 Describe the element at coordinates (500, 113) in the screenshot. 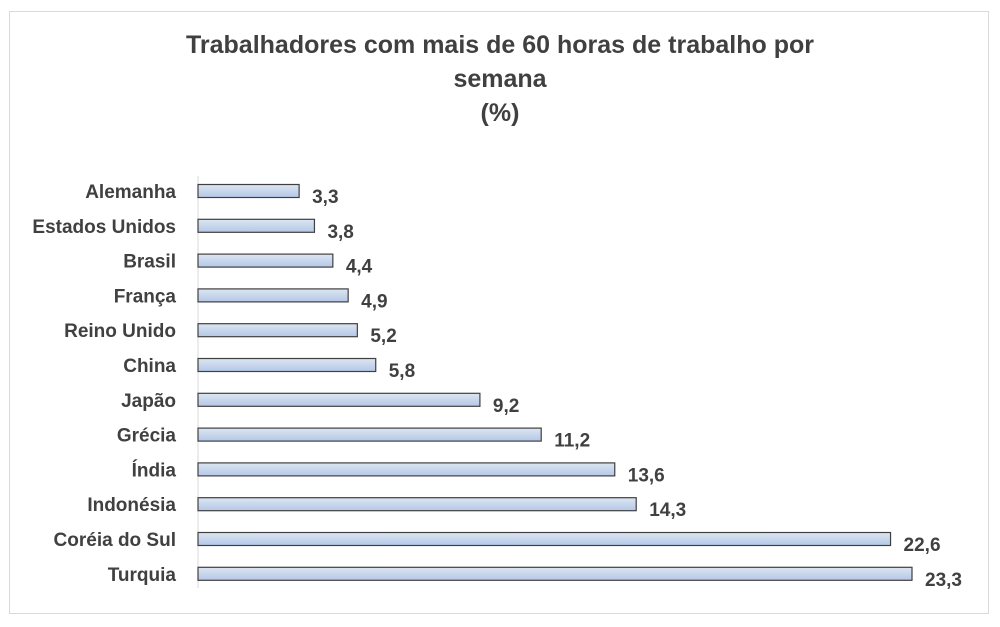

I see `chart-title-line-3: (%)` at that location.